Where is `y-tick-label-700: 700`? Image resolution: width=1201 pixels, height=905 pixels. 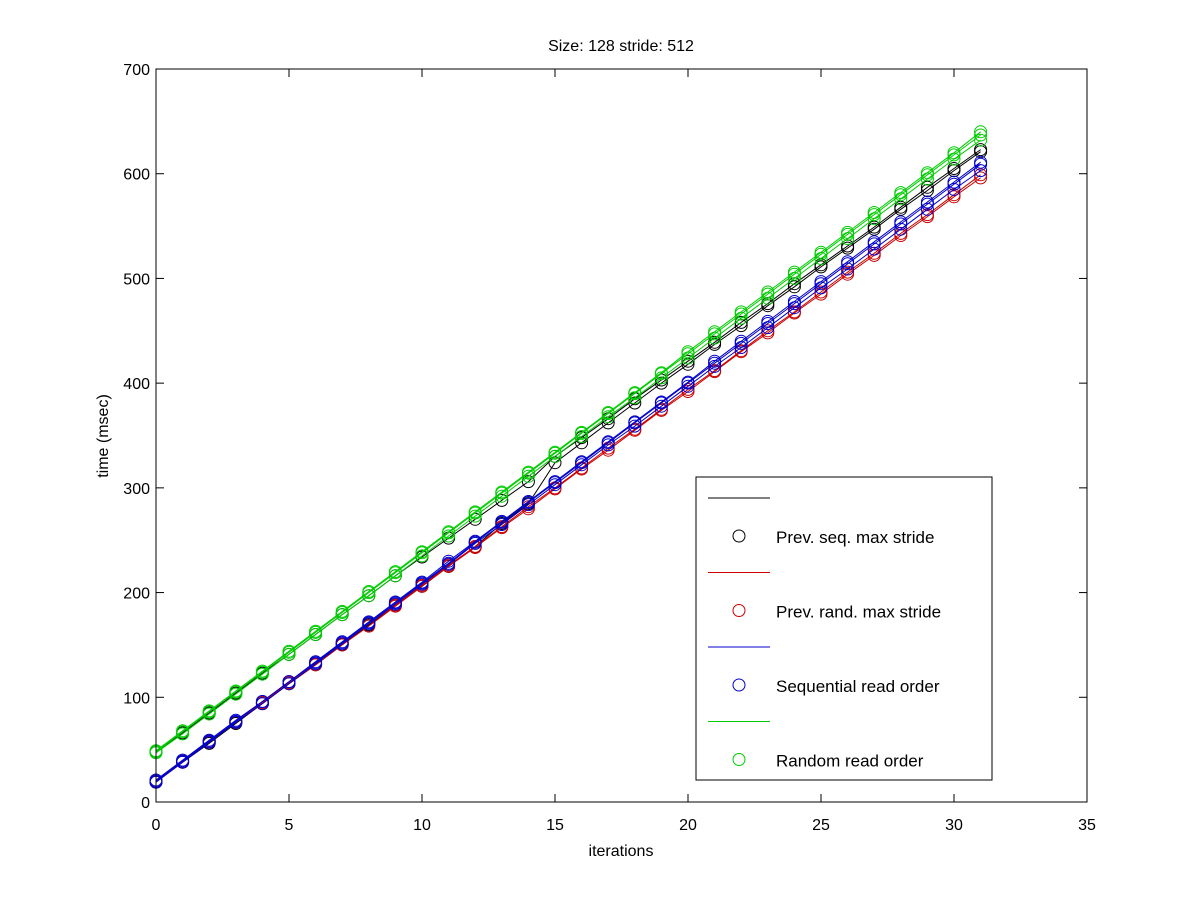
y-tick-label-700: 700 is located at coordinates (136, 70).